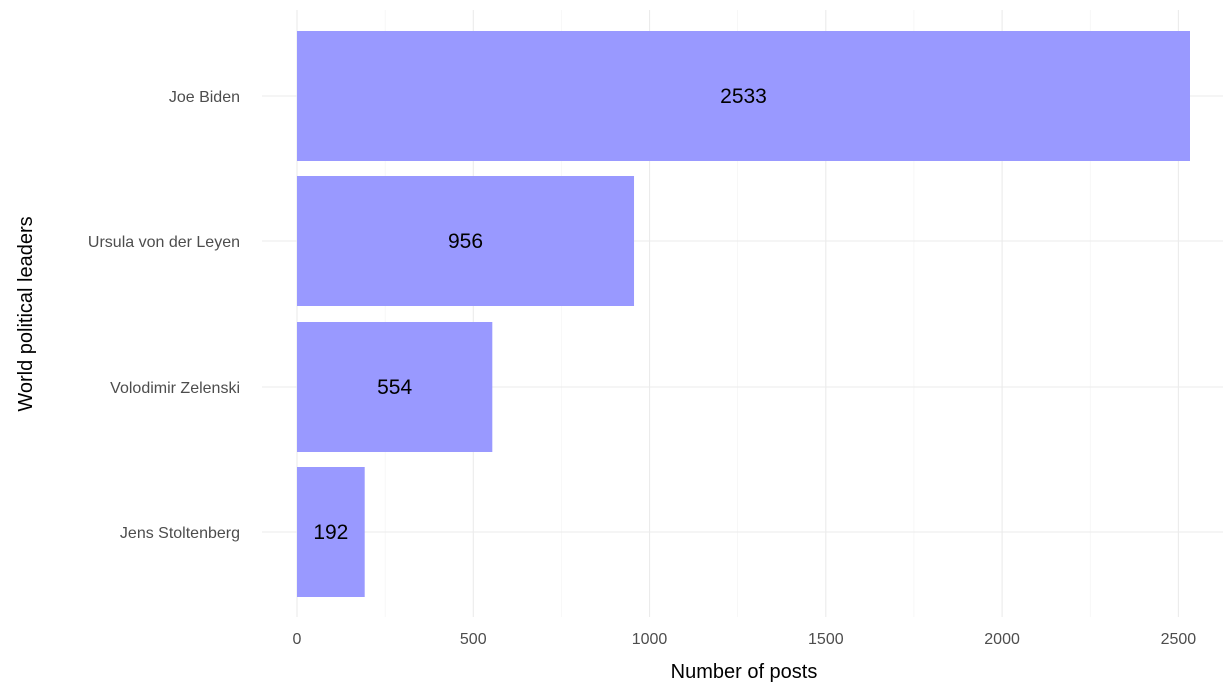 The image size is (1223, 683). Describe the element at coordinates (180, 533) in the screenshot. I see `y-tick-label: Jens Stoltenberg` at that location.